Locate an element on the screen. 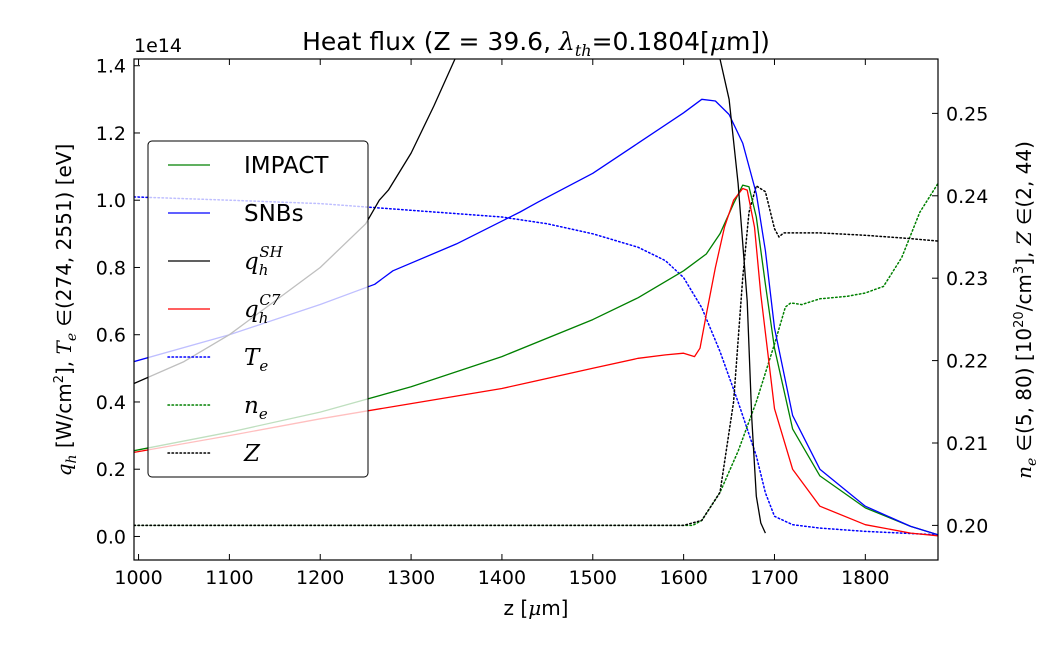 The height and width of the screenshot is (650, 1050). right-tick-label: 0.23 is located at coordinates (967, 279).